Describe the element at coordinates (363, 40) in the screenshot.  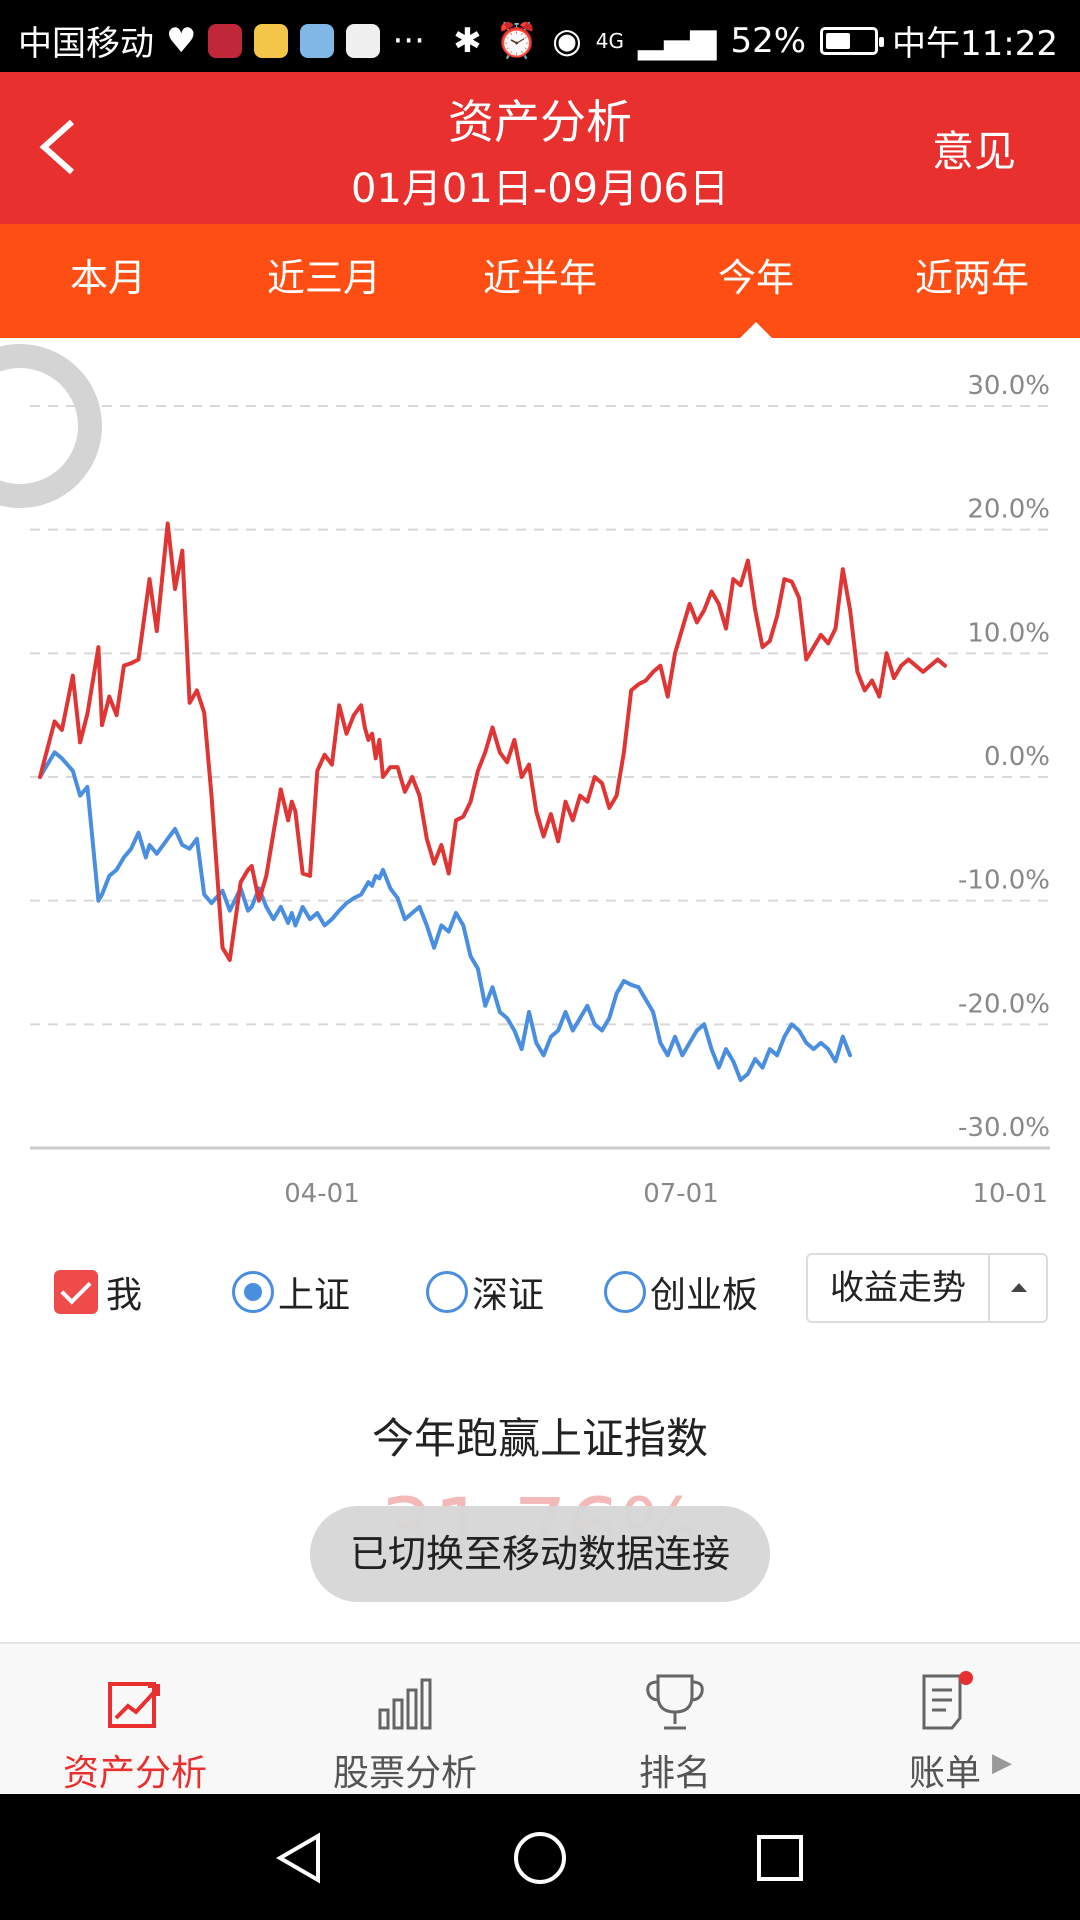
I see `58-app-icon` at that location.